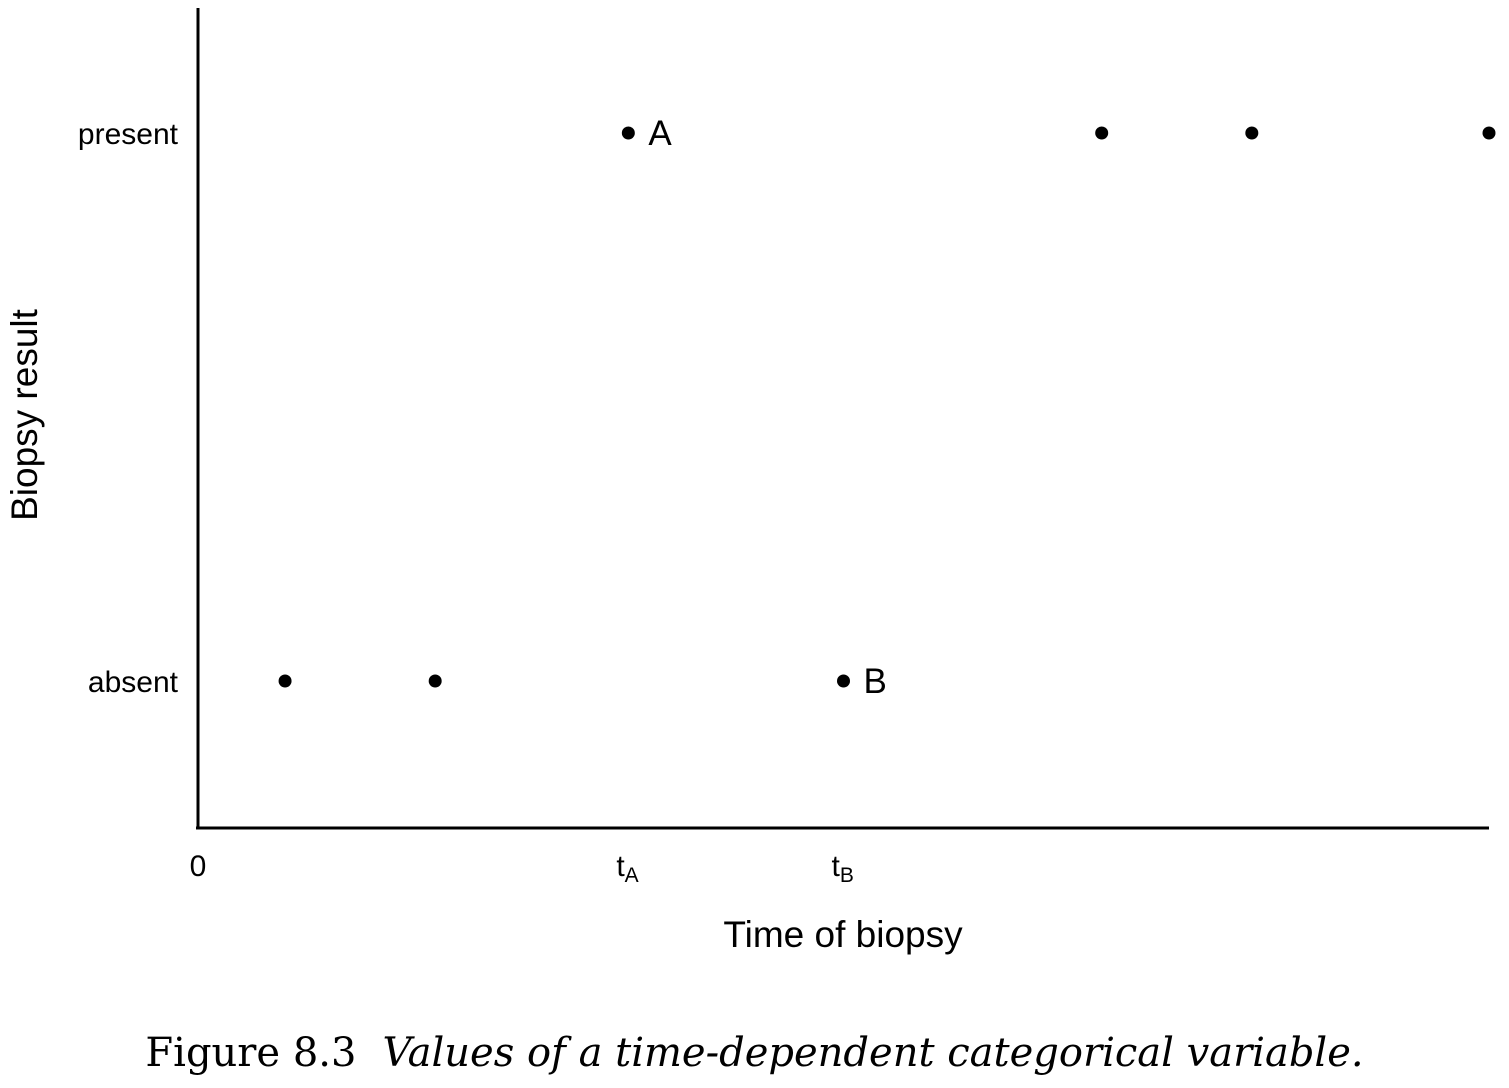 This screenshot has width=1509, height=1088. What do you see at coordinates (128, 134) in the screenshot?
I see `y-tick-label-present: present` at bounding box center [128, 134].